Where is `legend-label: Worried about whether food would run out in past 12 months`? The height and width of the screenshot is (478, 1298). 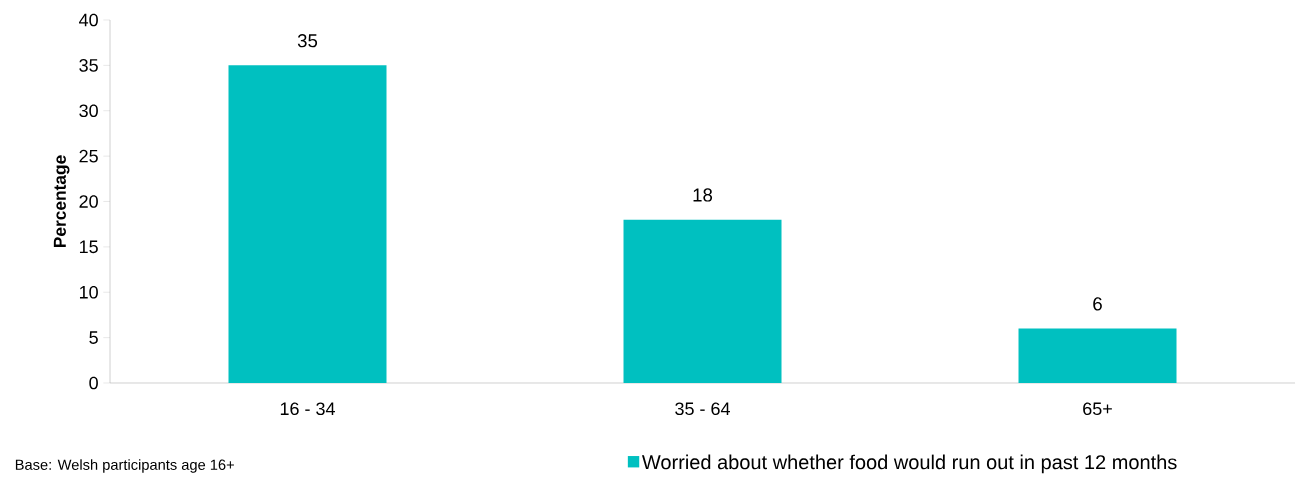
legend-label: Worried about whether food would run out in past 12 months is located at coordinates (909, 464).